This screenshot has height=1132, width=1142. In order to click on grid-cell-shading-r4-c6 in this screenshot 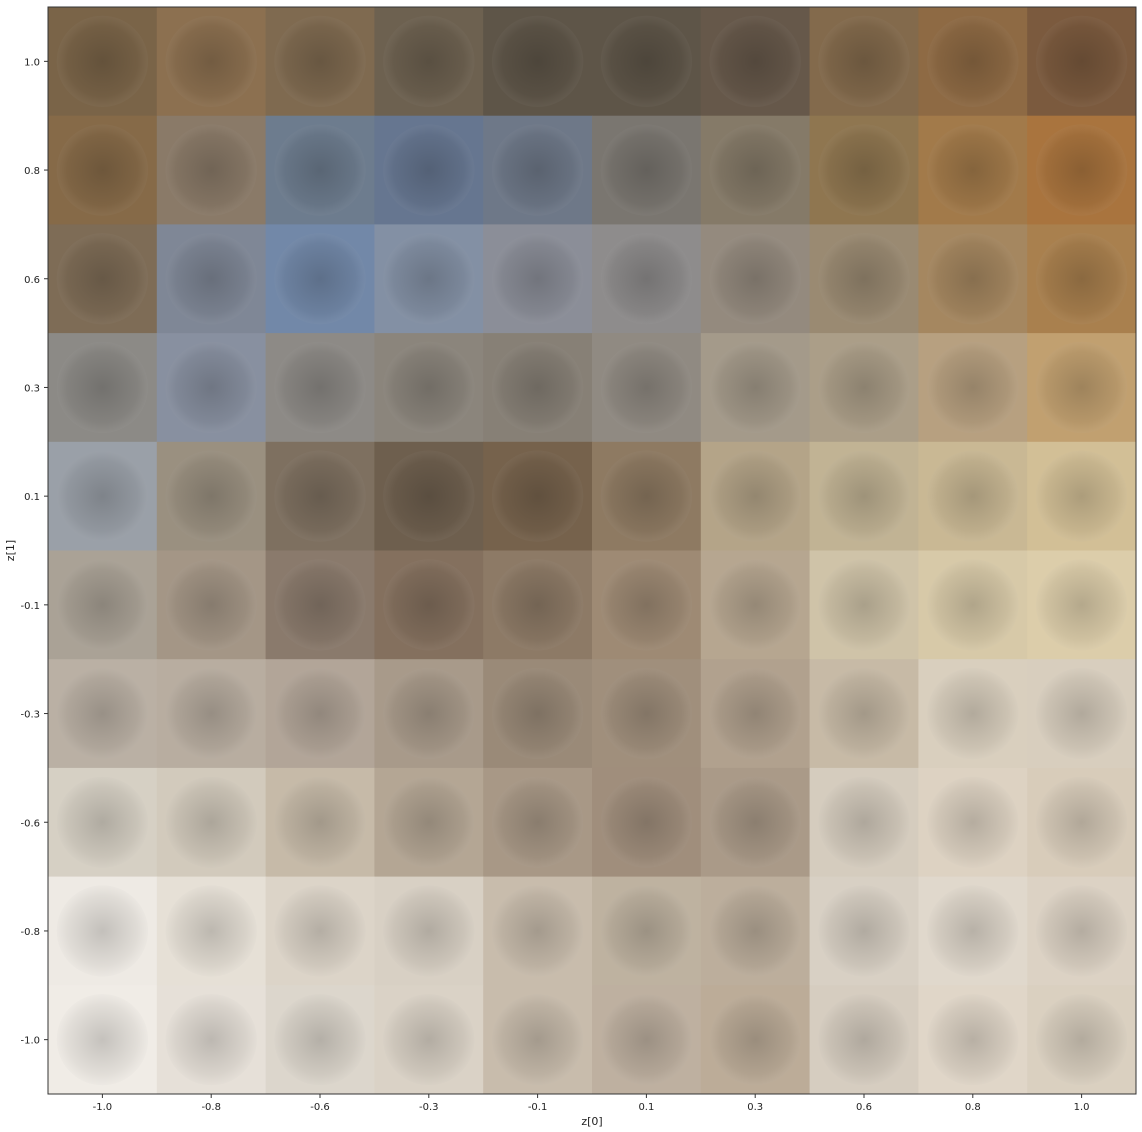, I will do `click(755, 496)`.